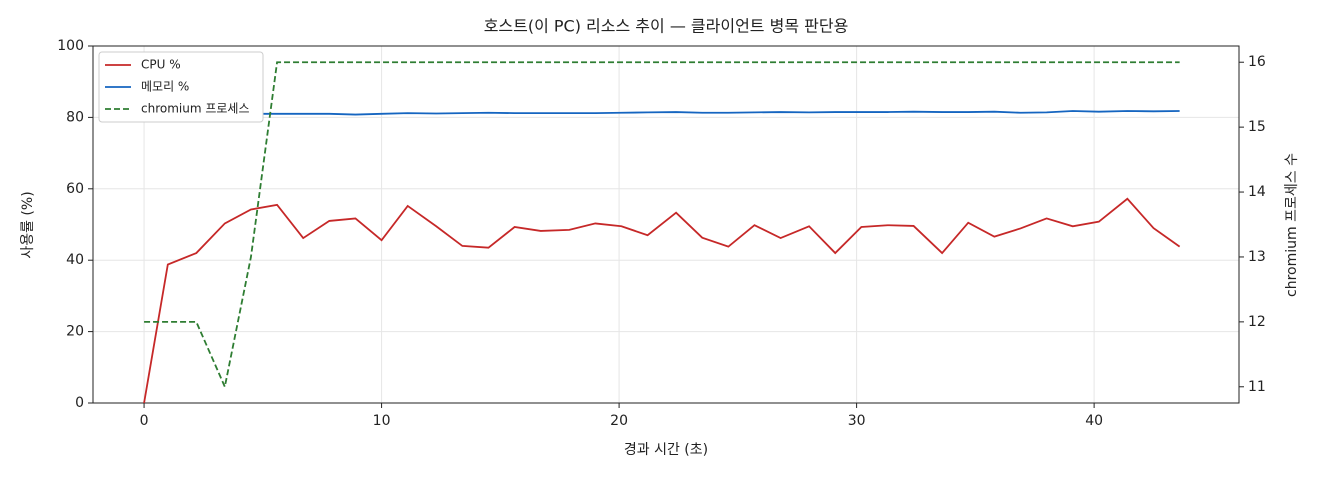 Image resolution: width=1320 pixels, height=484 pixels. What do you see at coordinates (1257, 127) in the screenshot?
I see `y2-tick-label: 15` at bounding box center [1257, 127].